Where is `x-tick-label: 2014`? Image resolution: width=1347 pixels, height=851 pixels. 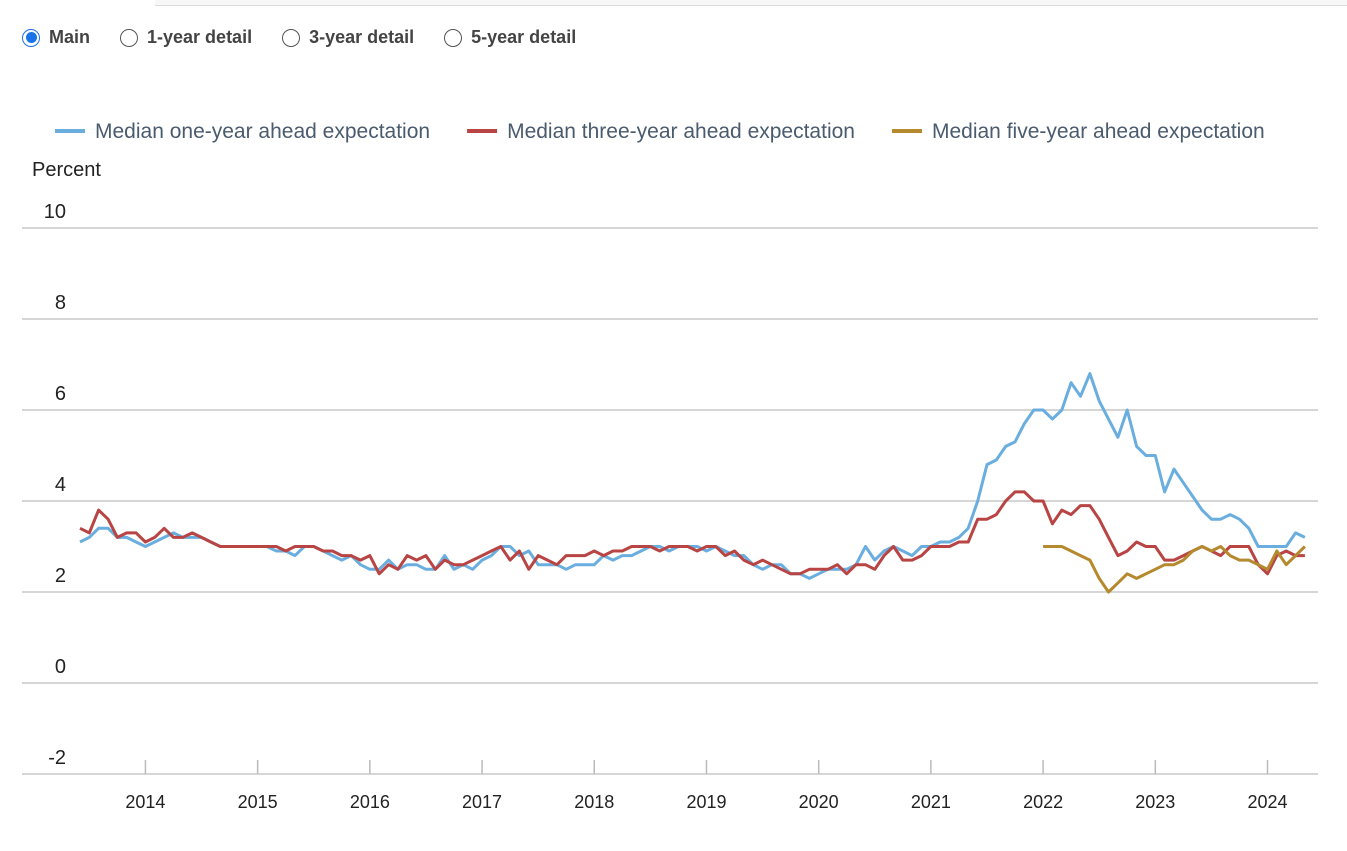 x-tick-label: 2014 is located at coordinates (145, 802).